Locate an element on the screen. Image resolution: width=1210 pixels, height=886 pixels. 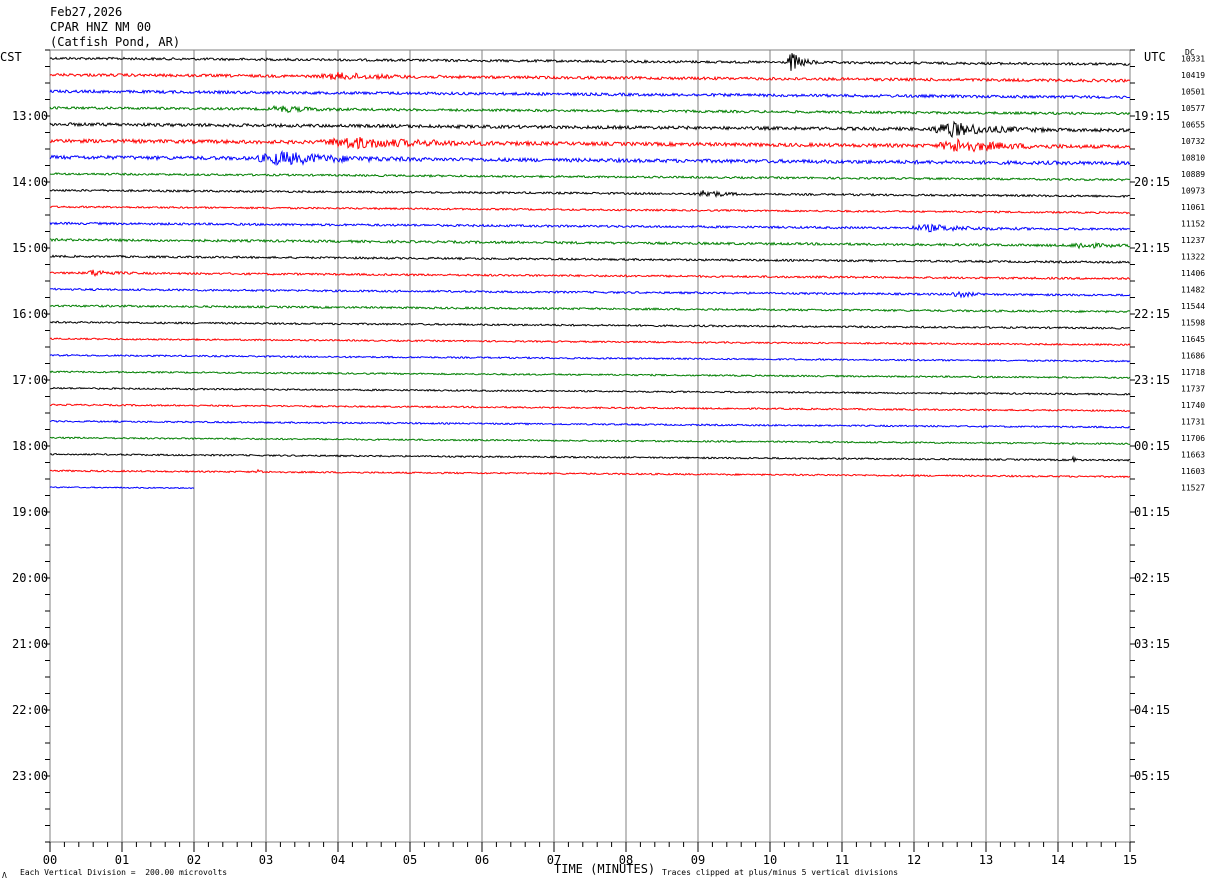
dc-offset-23: 11706 is located at coordinates (1193, 438).